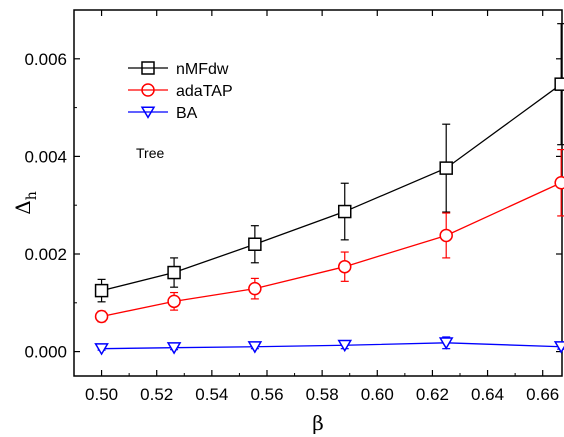  Describe the element at coordinates (487, 394) in the screenshot. I see `x-tick-label: 0.64` at that location.